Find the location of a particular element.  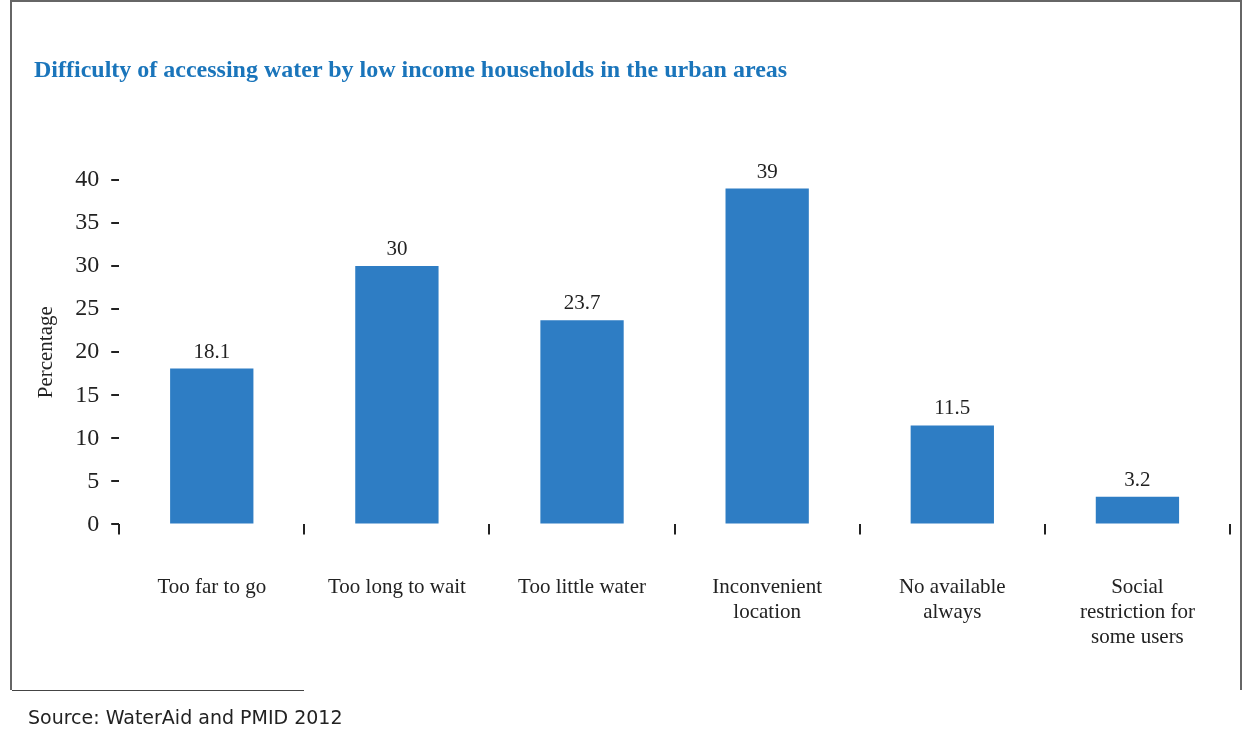

y-tick-label: 35 is located at coordinates (87, 221).